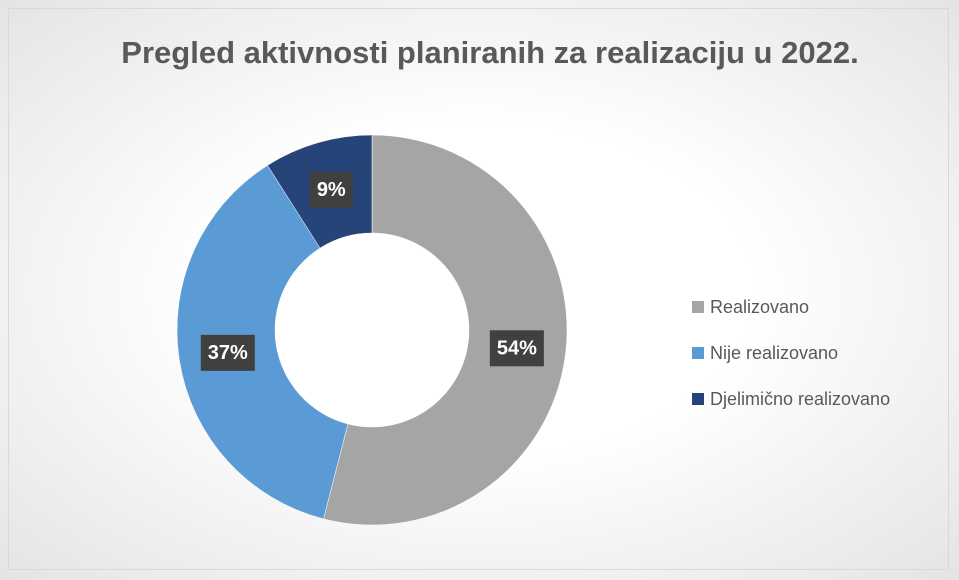  I want to click on legend-label: Djelimično realizovano, so click(800, 399).